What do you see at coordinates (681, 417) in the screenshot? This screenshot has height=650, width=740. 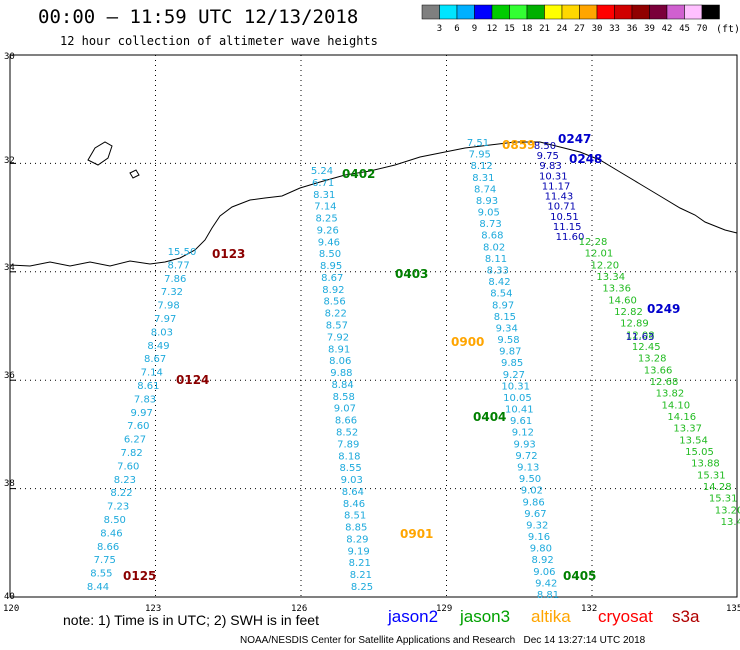 I see `wave-height-value: 14.16` at bounding box center [681, 417].